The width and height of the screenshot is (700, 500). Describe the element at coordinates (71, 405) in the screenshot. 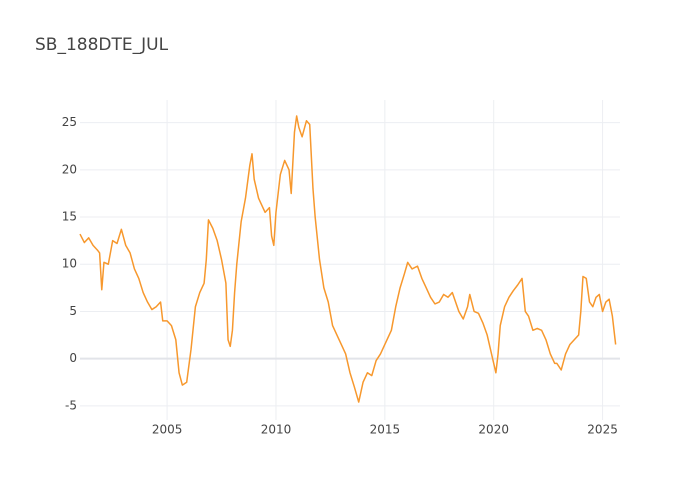

I see `y-tick-label: -5` at that location.